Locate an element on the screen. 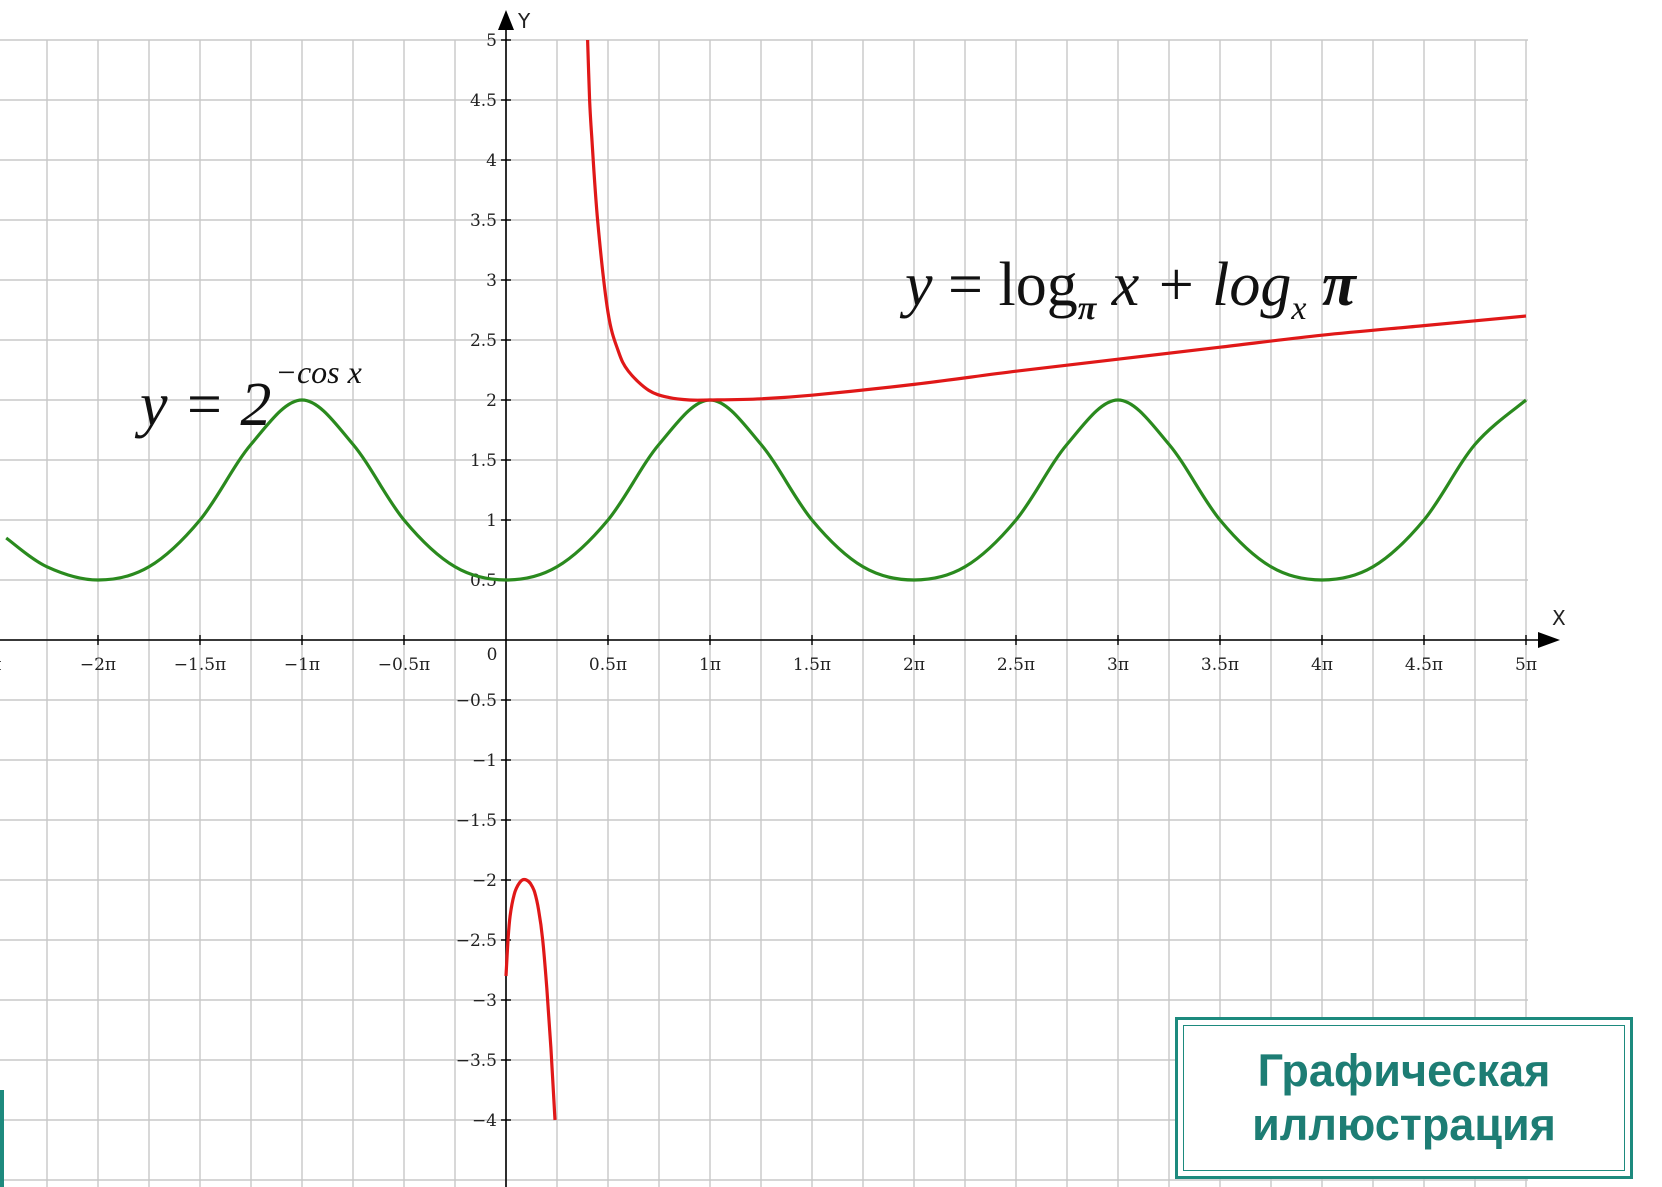 Image resolution: width=1662 pixels, height=1187 pixels. x-tick-label: −0.5π is located at coordinates (404, 665).